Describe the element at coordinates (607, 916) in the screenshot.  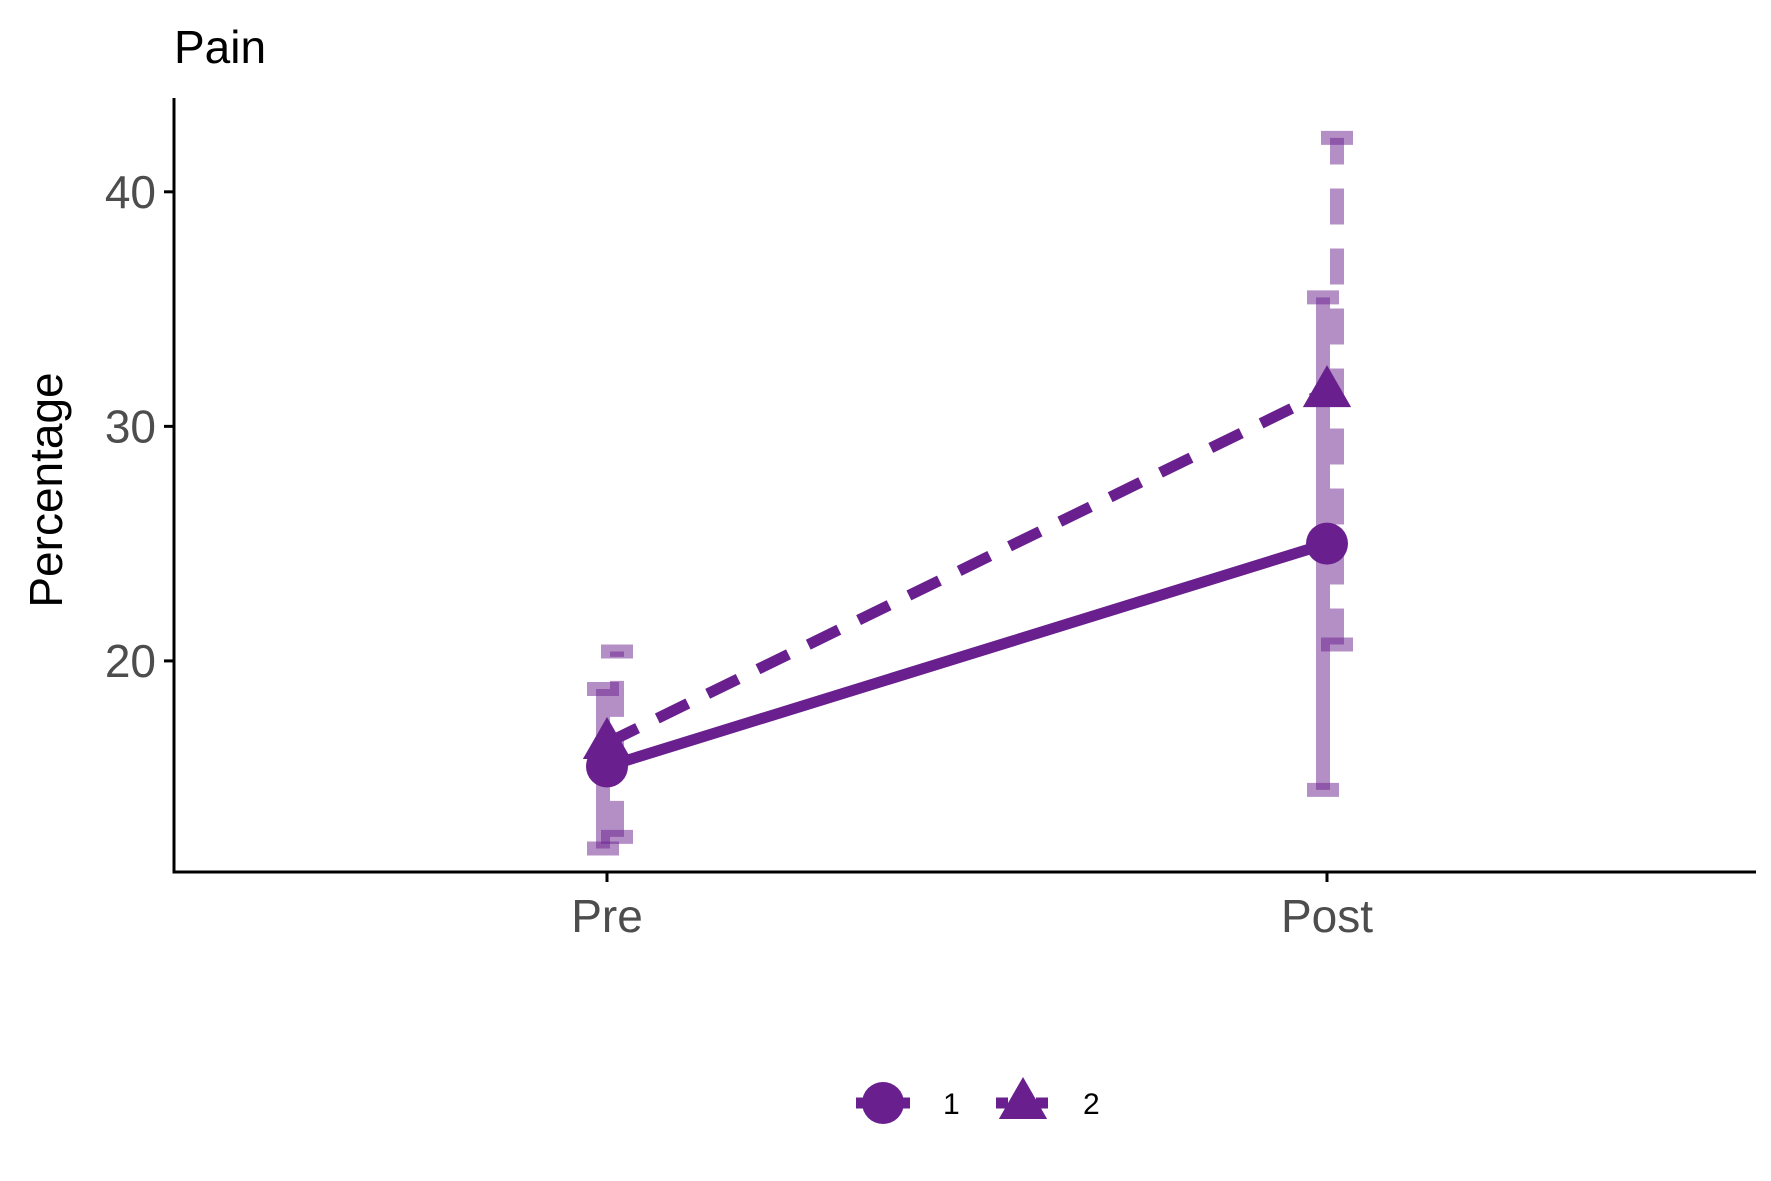
I see `x-tick-label: Pre` at that location.